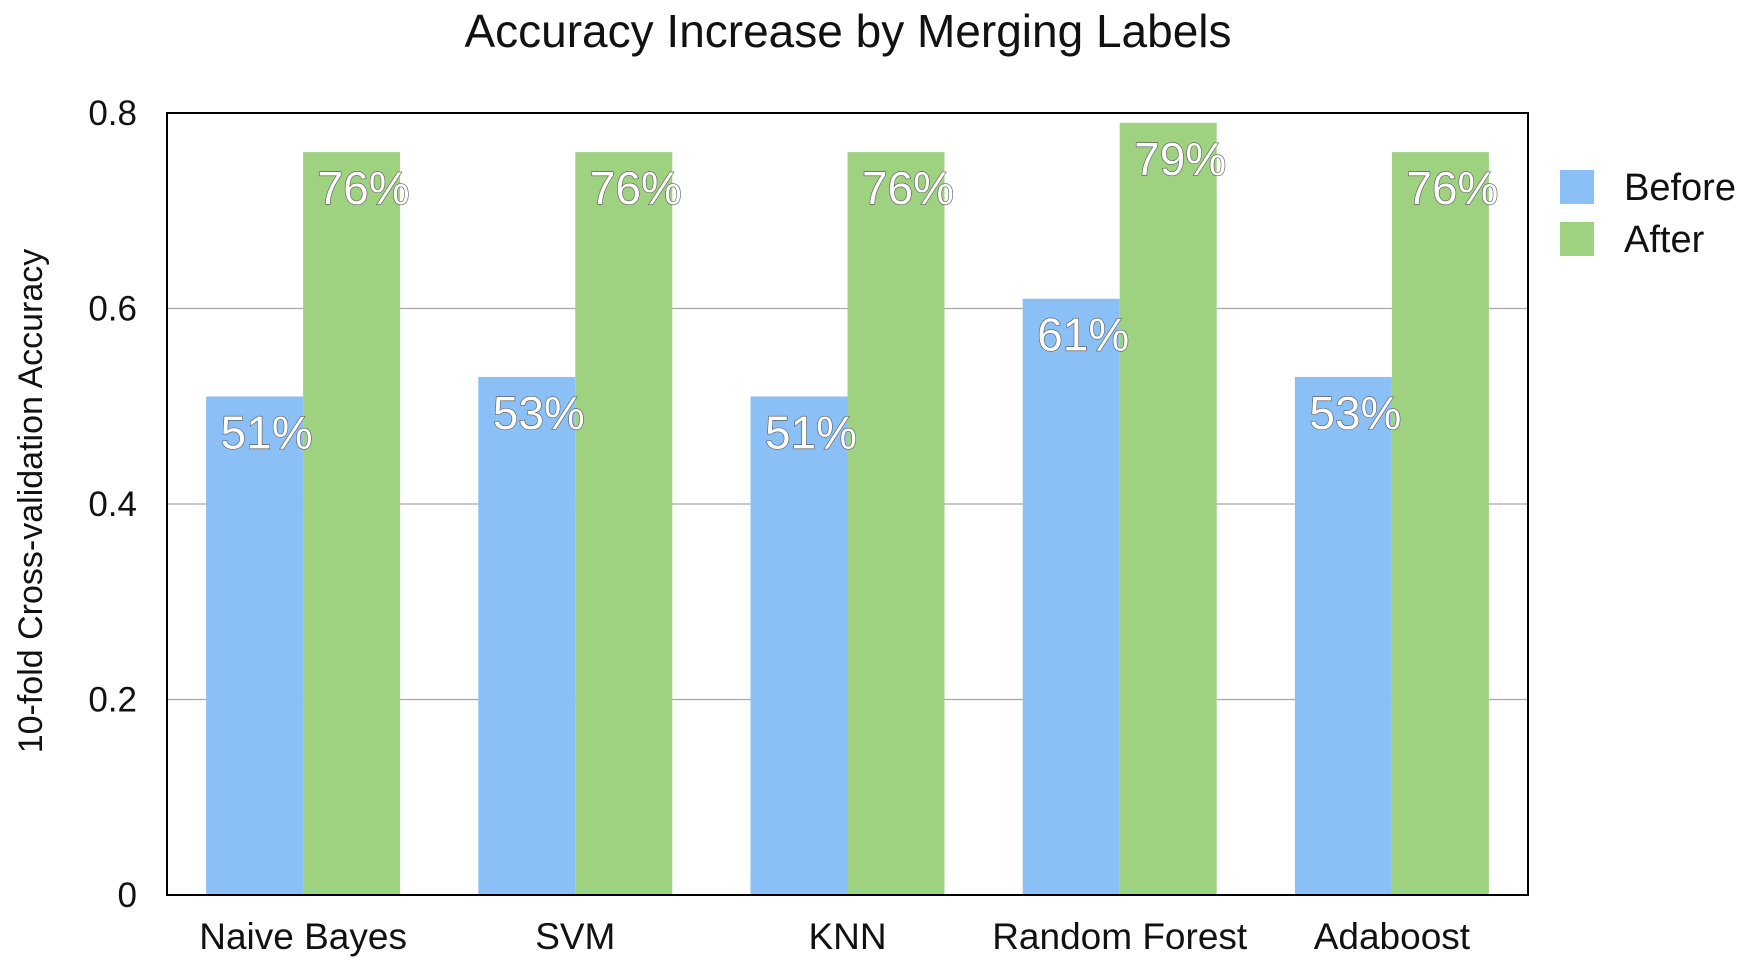 The height and width of the screenshot is (964, 1762). I want to click on data-label-after-1: 76%, so click(636, 188).